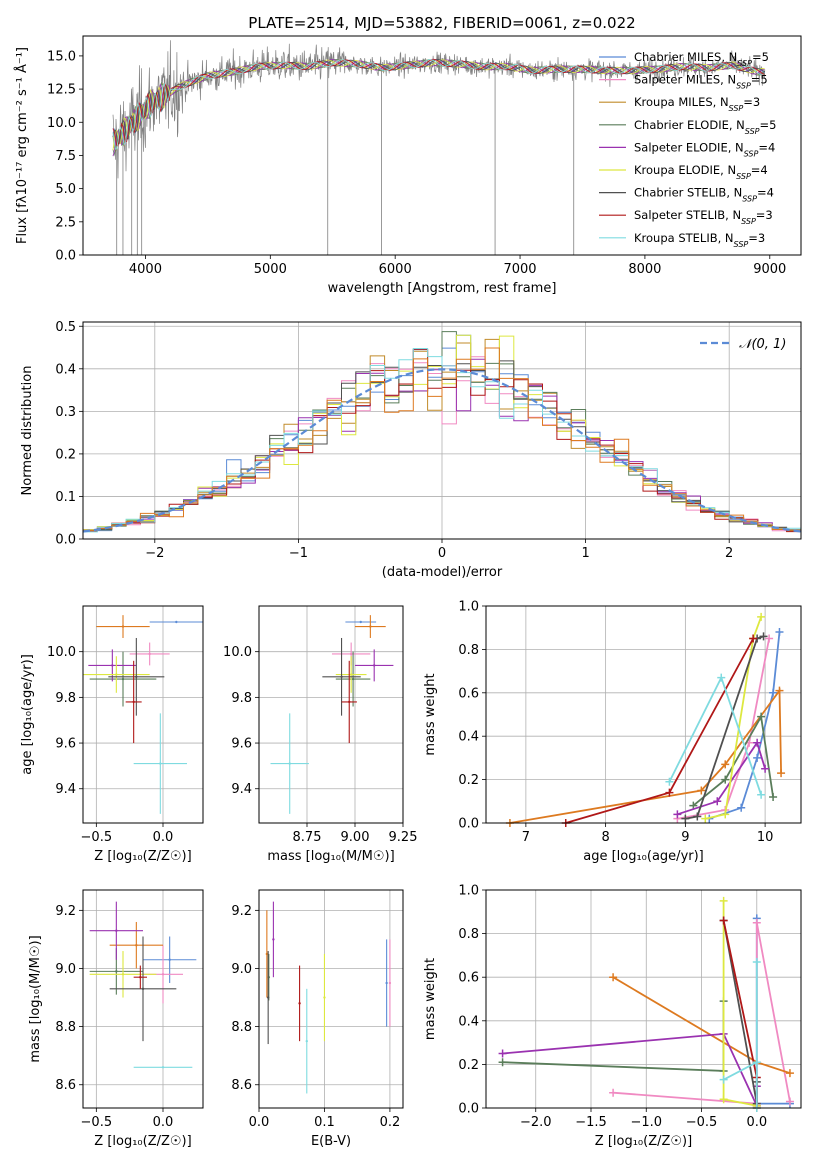 This screenshot has height=1170, width=819. What do you see at coordinates (701, 172) in the screenshot?
I see `legend-entry: Kroupa ELODIE, NSSP=4` at bounding box center [701, 172].